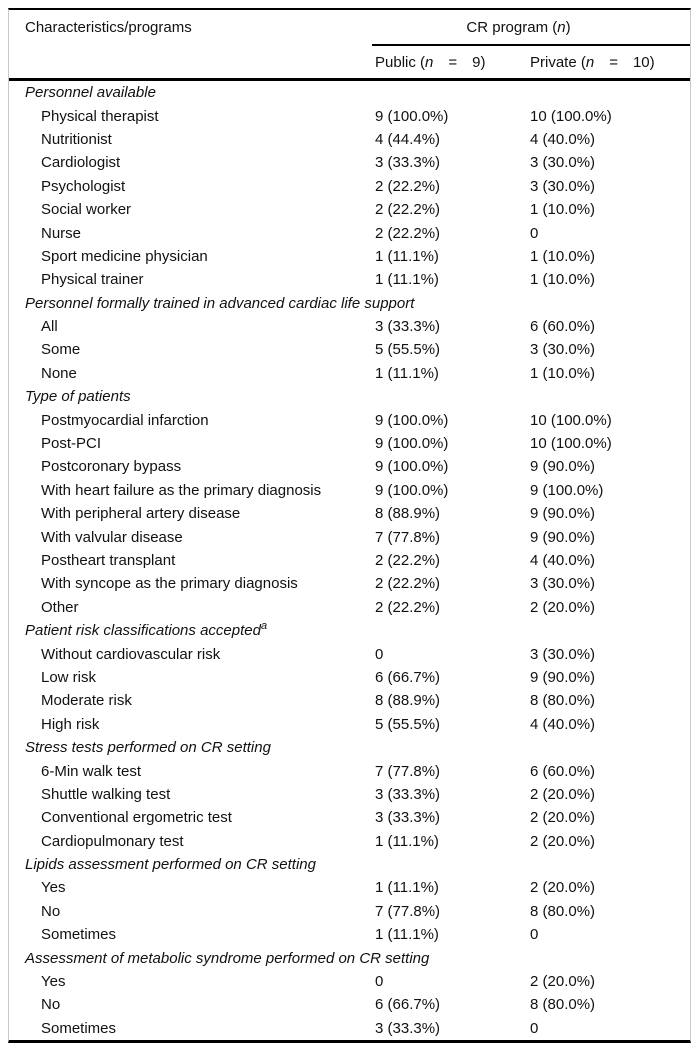 This screenshot has width=697, height=1058. I want to click on section-title: Stress tests performed on CR setting, so click(192, 747).